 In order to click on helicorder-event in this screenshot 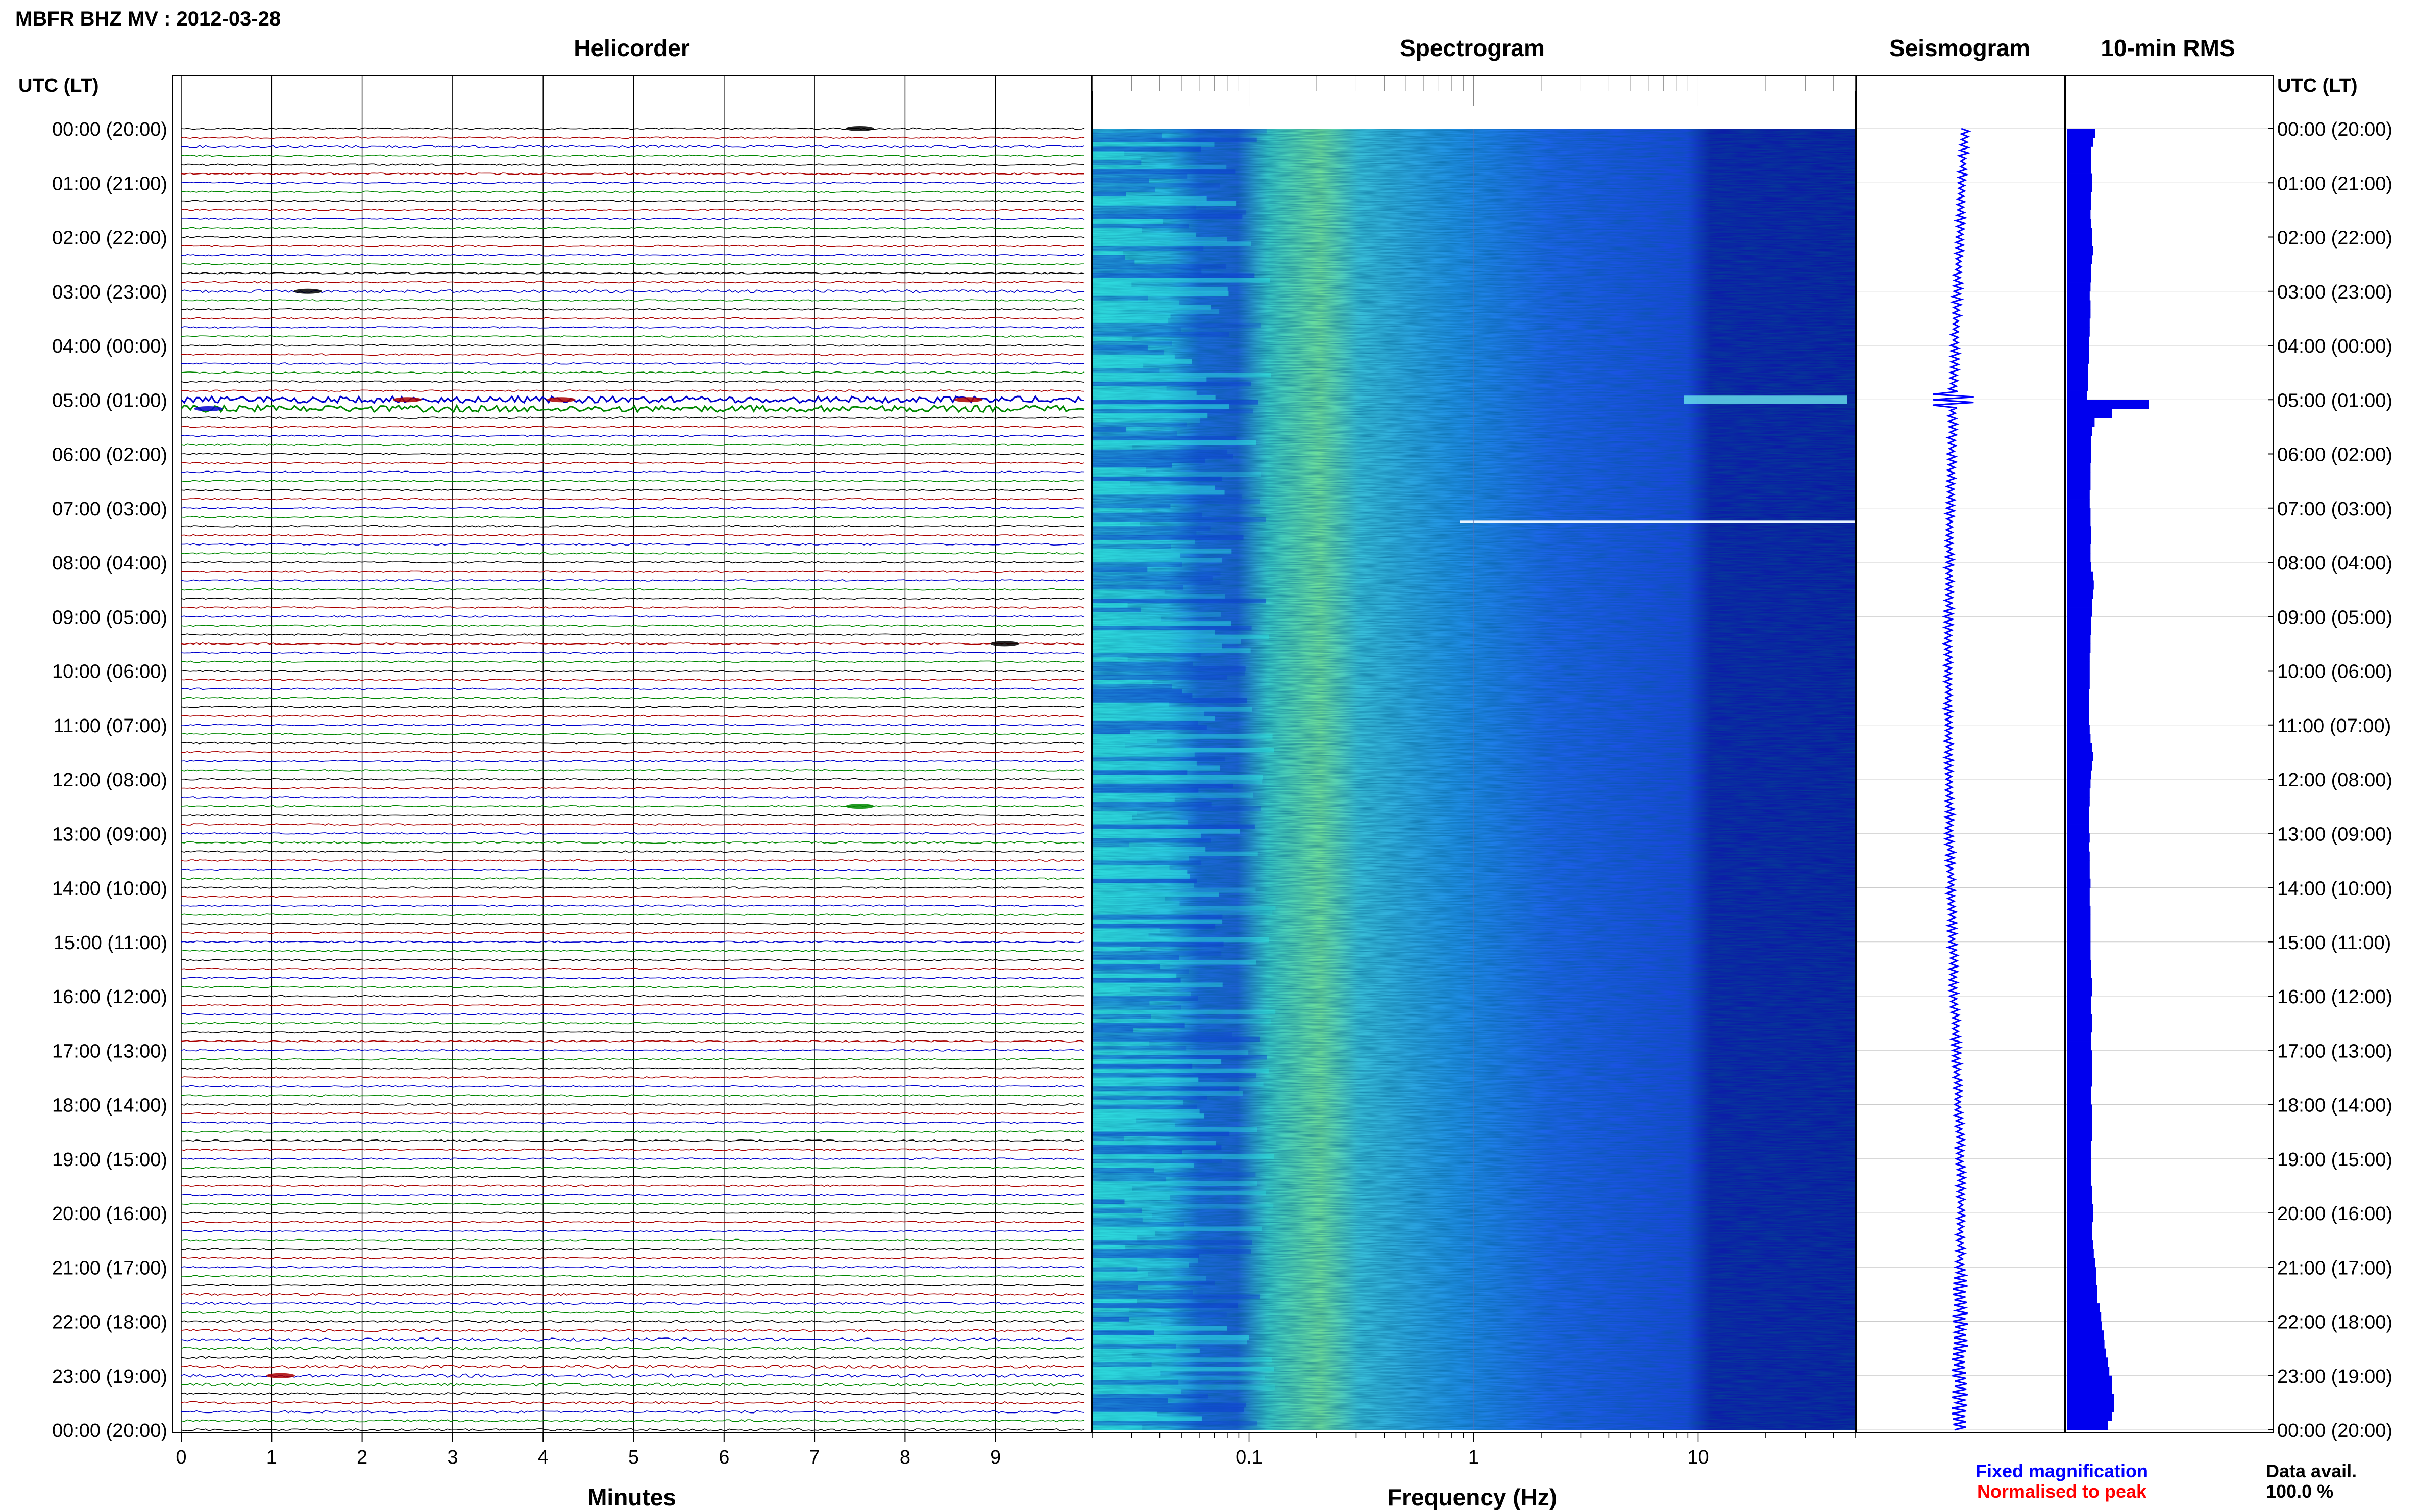, I will do `click(561, 400)`.